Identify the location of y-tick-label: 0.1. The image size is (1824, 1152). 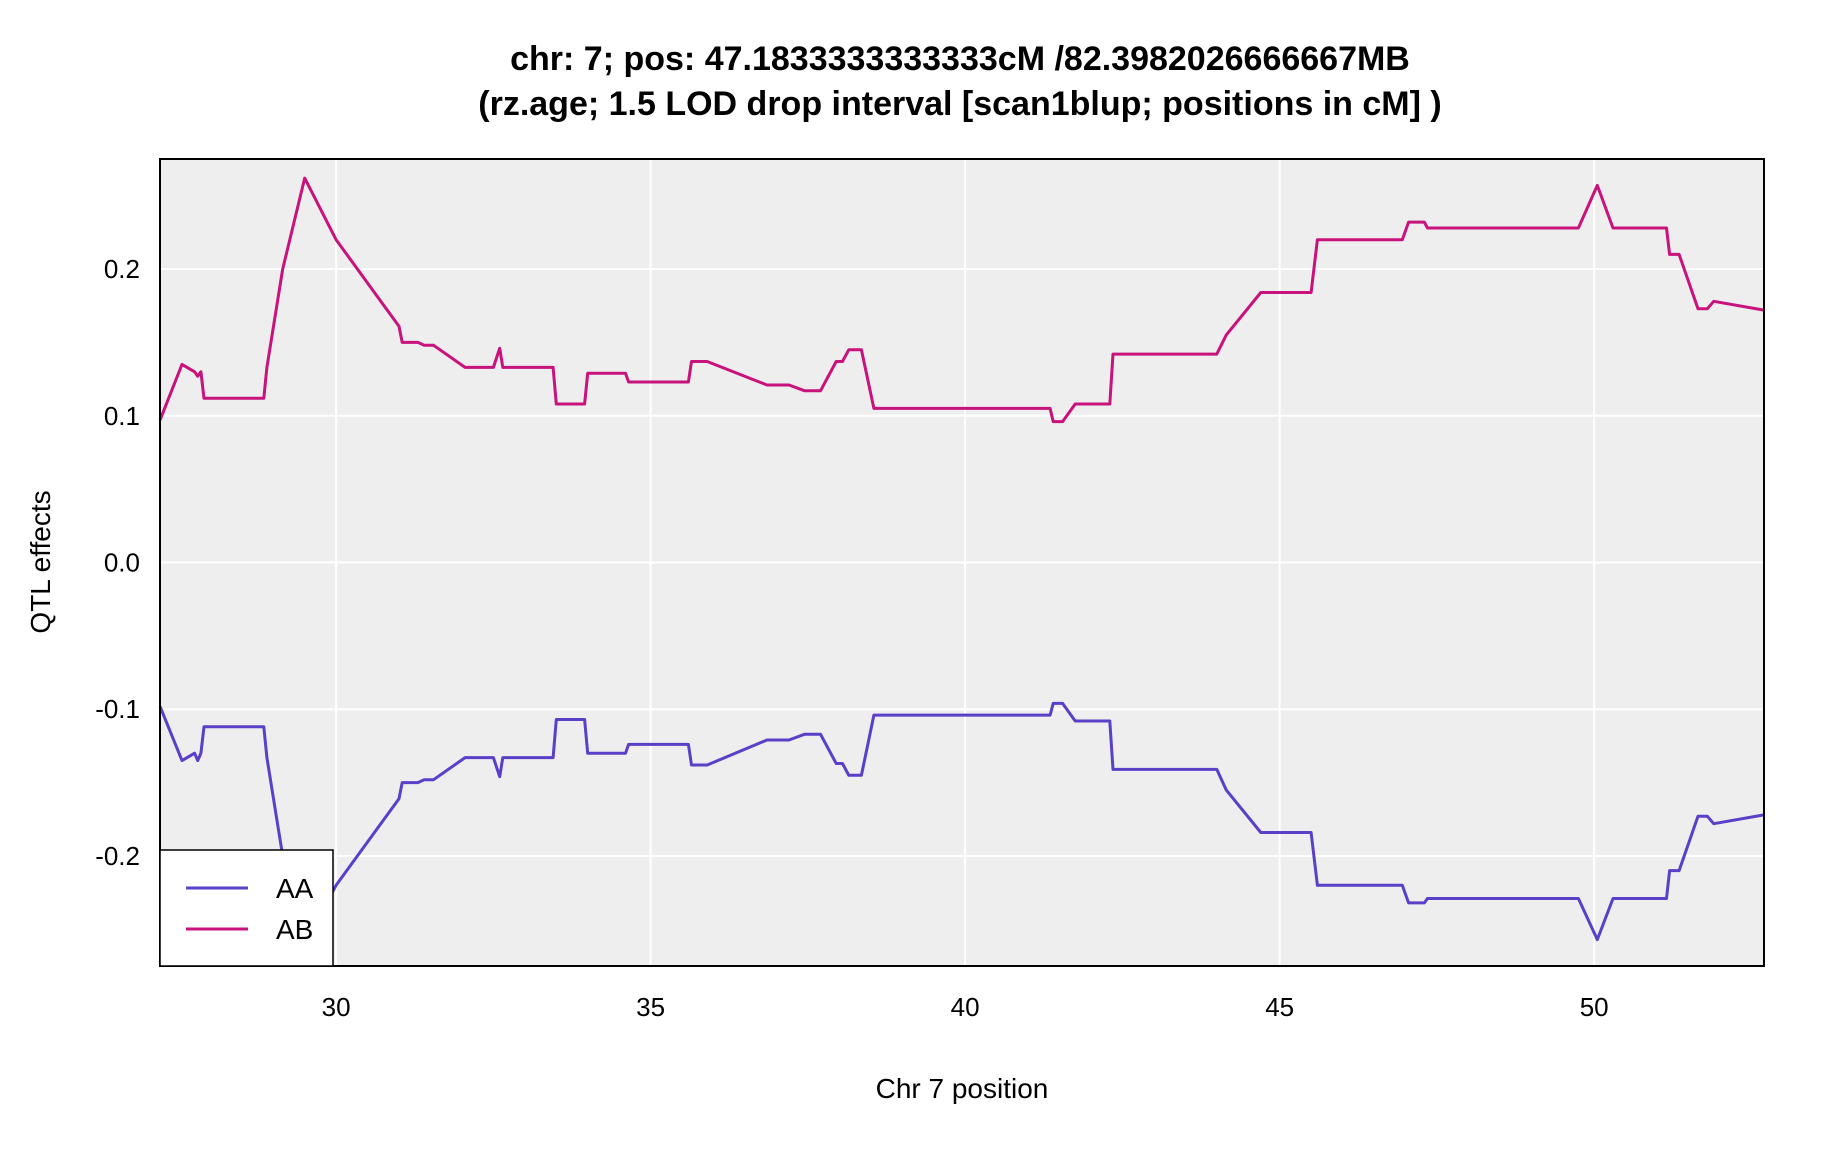
(122, 416).